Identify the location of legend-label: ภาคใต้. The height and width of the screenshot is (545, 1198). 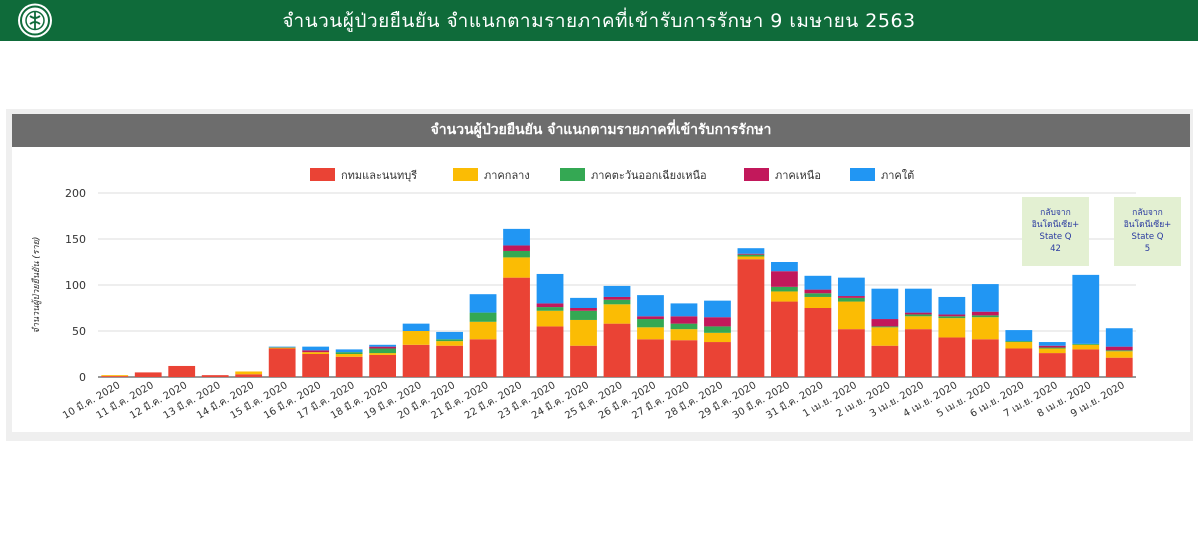
(897, 175).